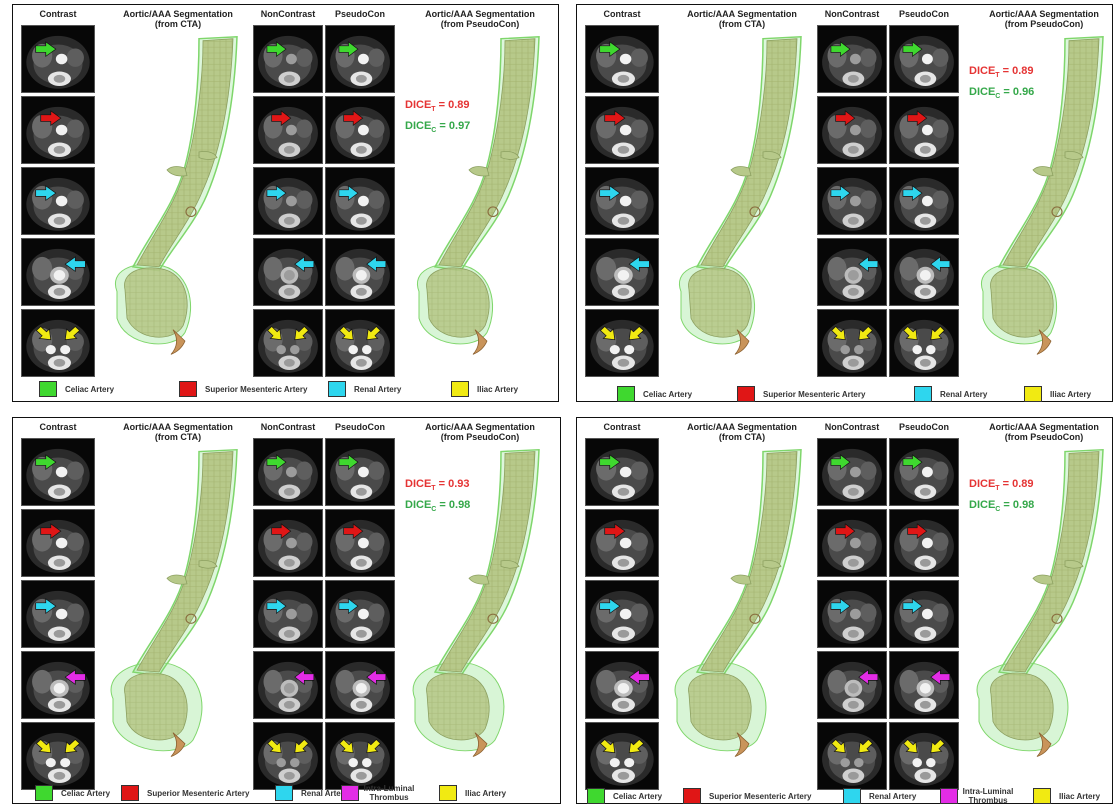 This screenshot has height=807, width=1117. Describe the element at coordinates (760, 796) in the screenshot. I see `legend-label: Superior Mesenteric Artery` at that location.